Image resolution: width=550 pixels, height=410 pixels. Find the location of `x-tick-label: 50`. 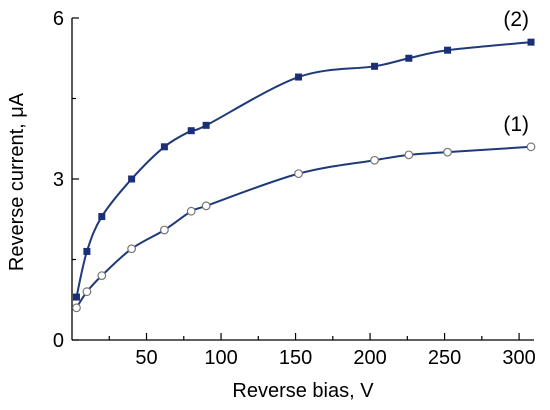

x-tick-label: 50 is located at coordinates (146, 358).